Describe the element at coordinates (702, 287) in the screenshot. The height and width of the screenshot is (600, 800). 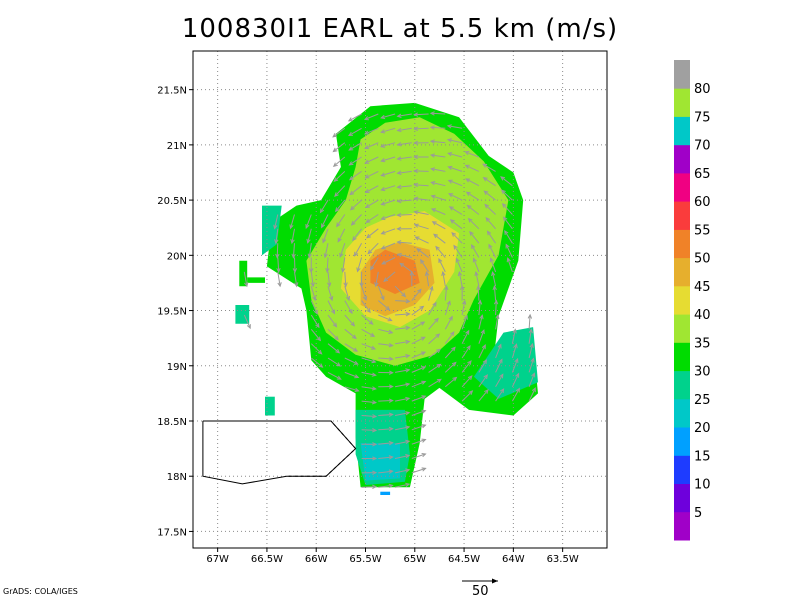
I see `colorbar-label: 45` at that location.